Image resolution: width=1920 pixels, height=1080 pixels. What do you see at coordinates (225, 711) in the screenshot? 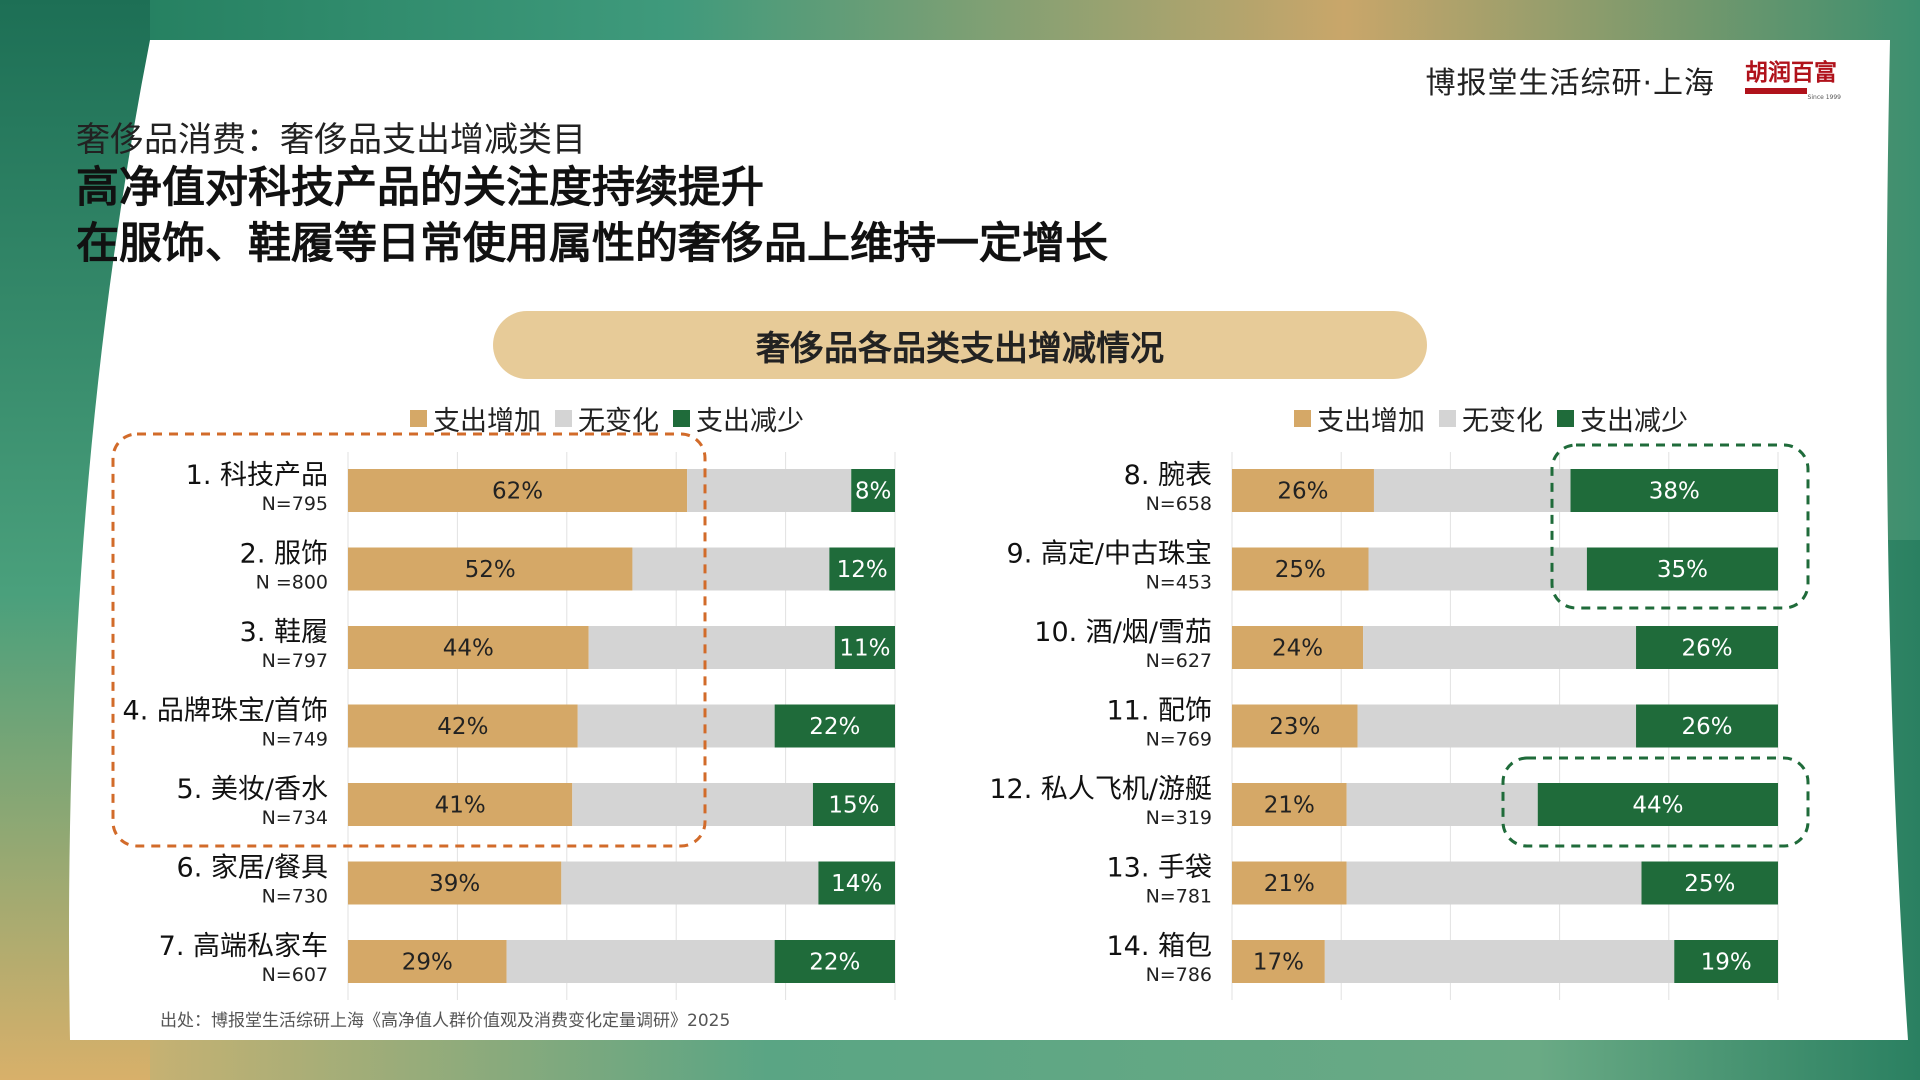
I see `category-label: 4. 品牌珠宝/首饰` at bounding box center [225, 711].